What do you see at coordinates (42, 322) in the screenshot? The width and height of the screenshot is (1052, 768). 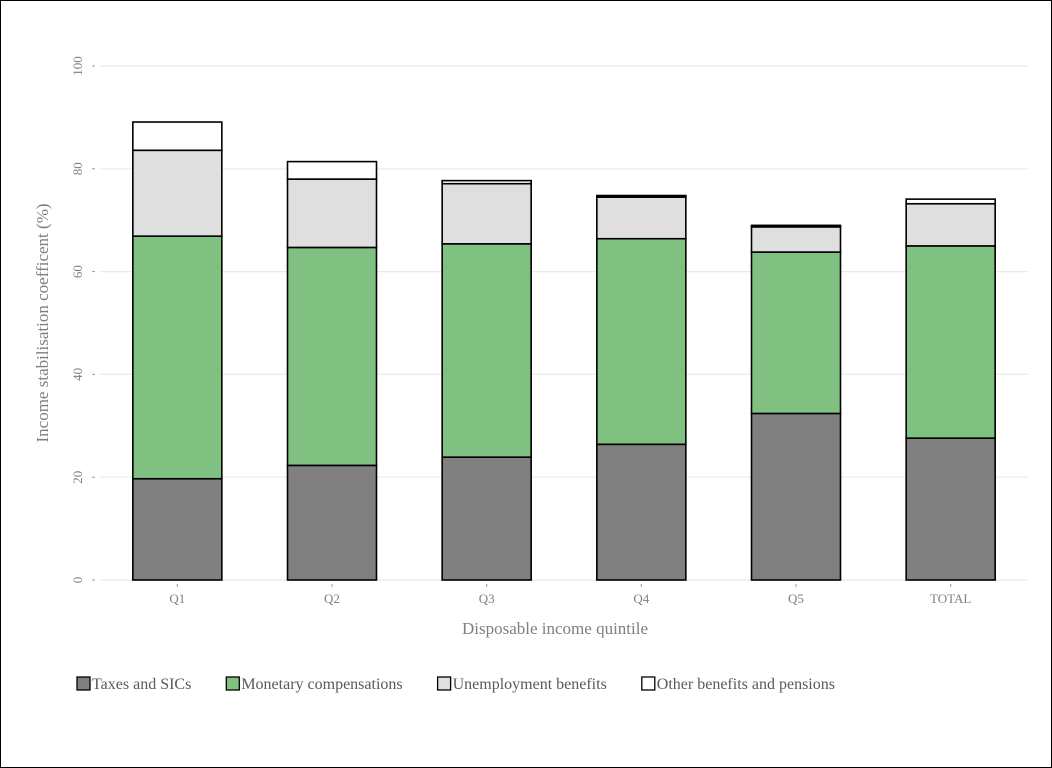 I see `y-axis-title: Income stabilisation coefficent (%)` at bounding box center [42, 322].